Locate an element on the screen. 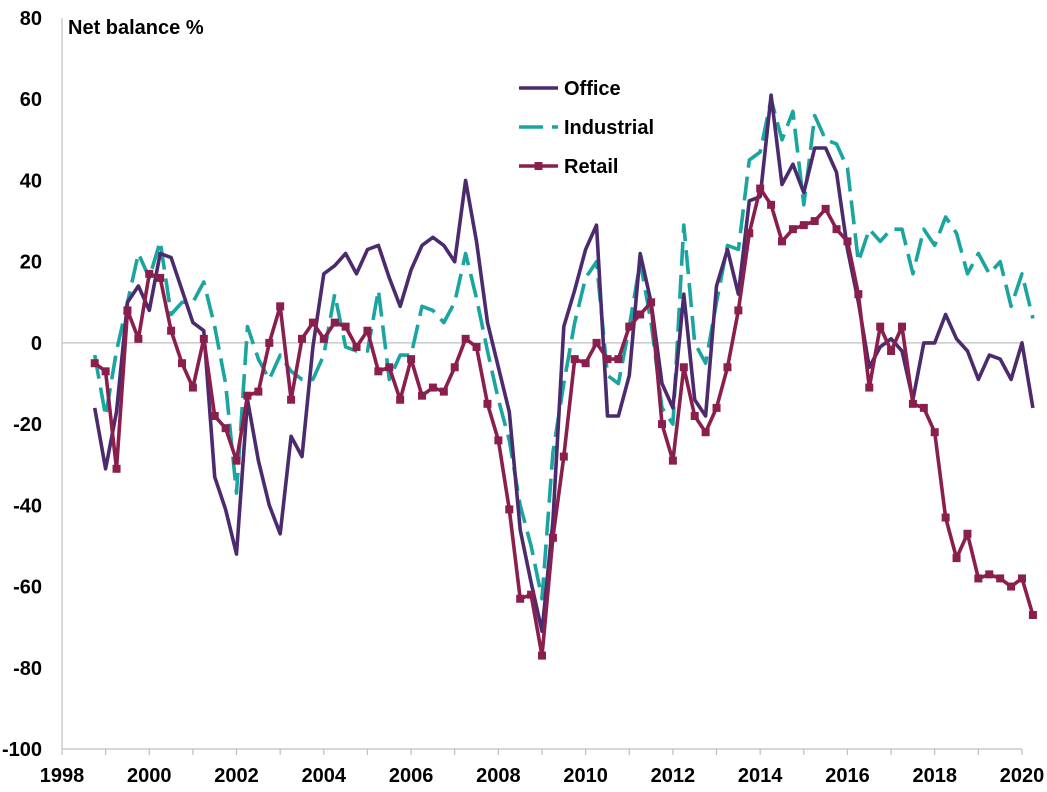 The height and width of the screenshot is (792, 1047). x-tick-label: 2002 is located at coordinates (236, 776).